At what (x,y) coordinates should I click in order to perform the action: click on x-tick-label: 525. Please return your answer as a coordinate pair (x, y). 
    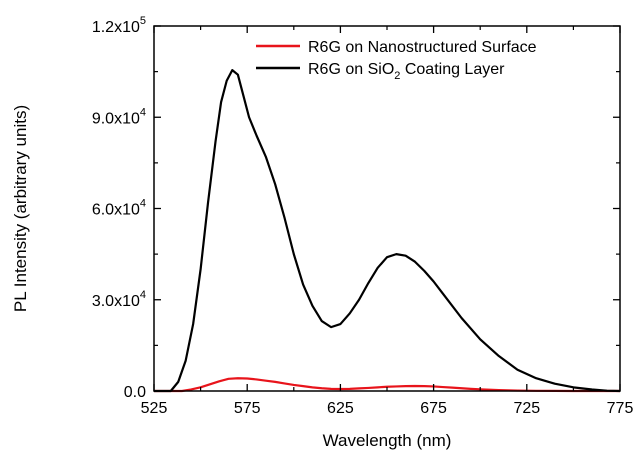
    Looking at the image, I should click on (154, 408).